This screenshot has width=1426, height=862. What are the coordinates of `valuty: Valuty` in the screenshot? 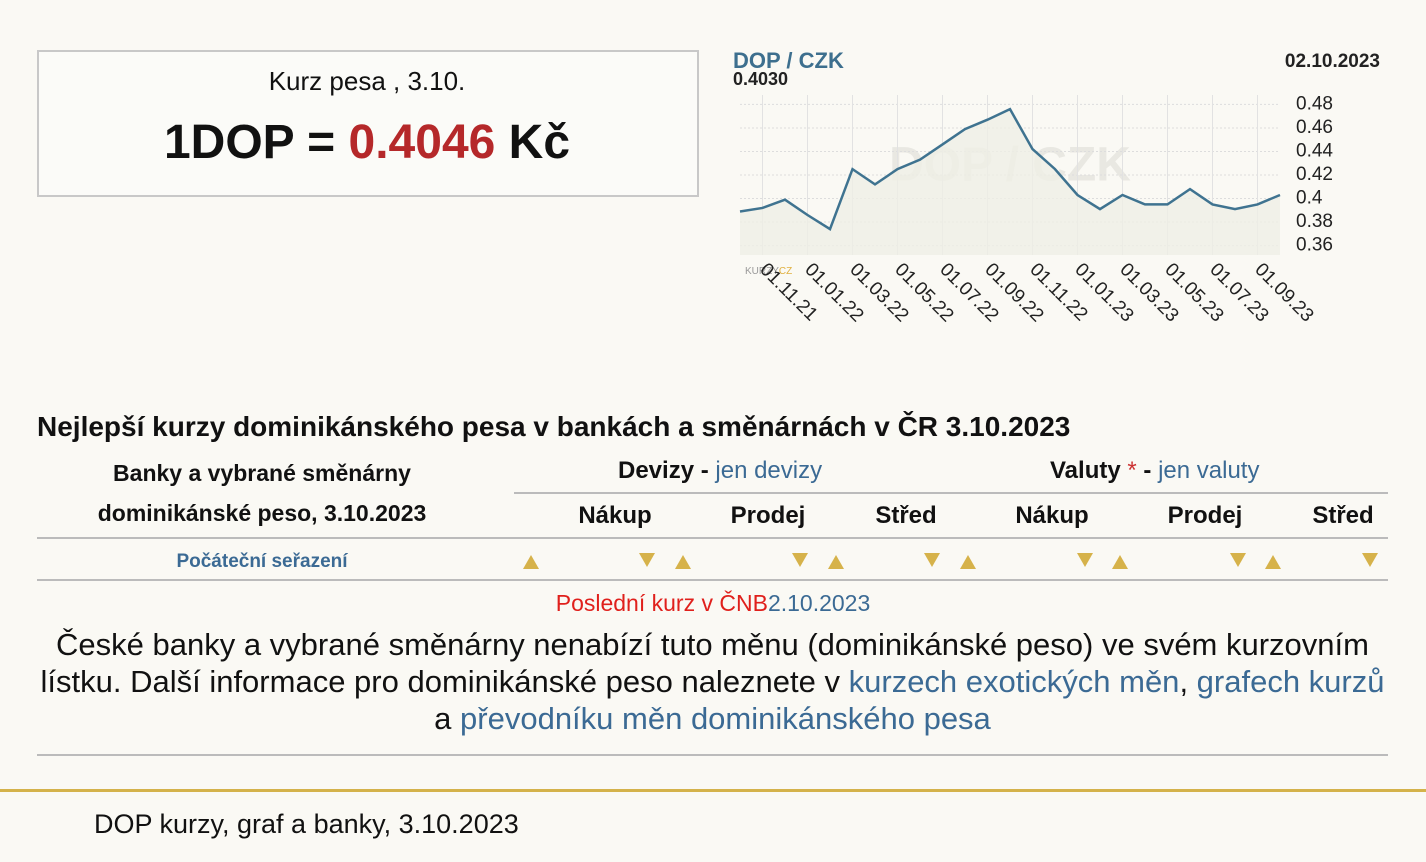 It's located at (1085, 470).